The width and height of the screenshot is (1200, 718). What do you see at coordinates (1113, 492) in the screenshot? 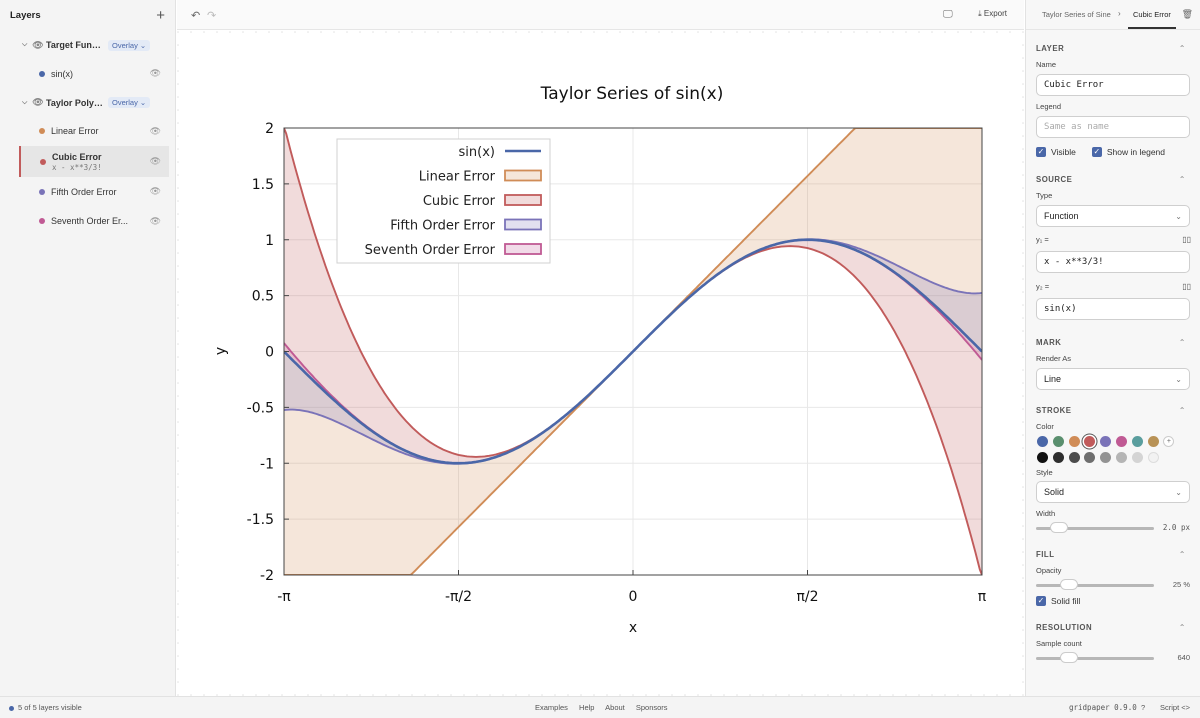
I see `style-select: Solid ⌄` at bounding box center [1113, 492].